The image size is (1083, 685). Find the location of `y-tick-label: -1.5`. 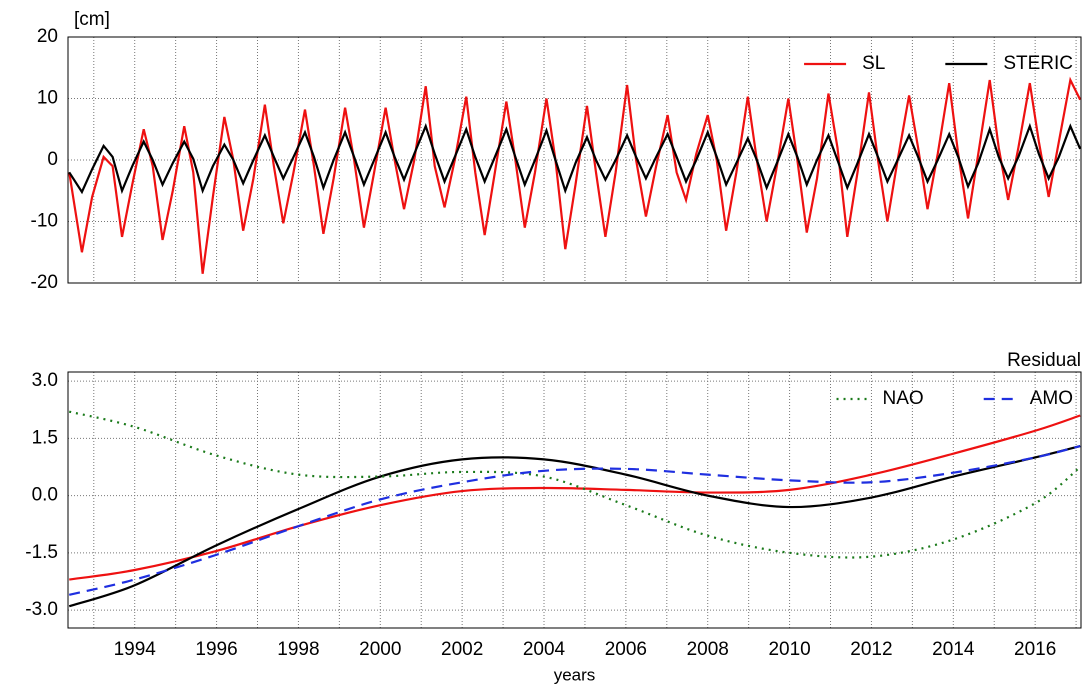

y-tick-label: -1.5 is located at coordinates (41, 552).